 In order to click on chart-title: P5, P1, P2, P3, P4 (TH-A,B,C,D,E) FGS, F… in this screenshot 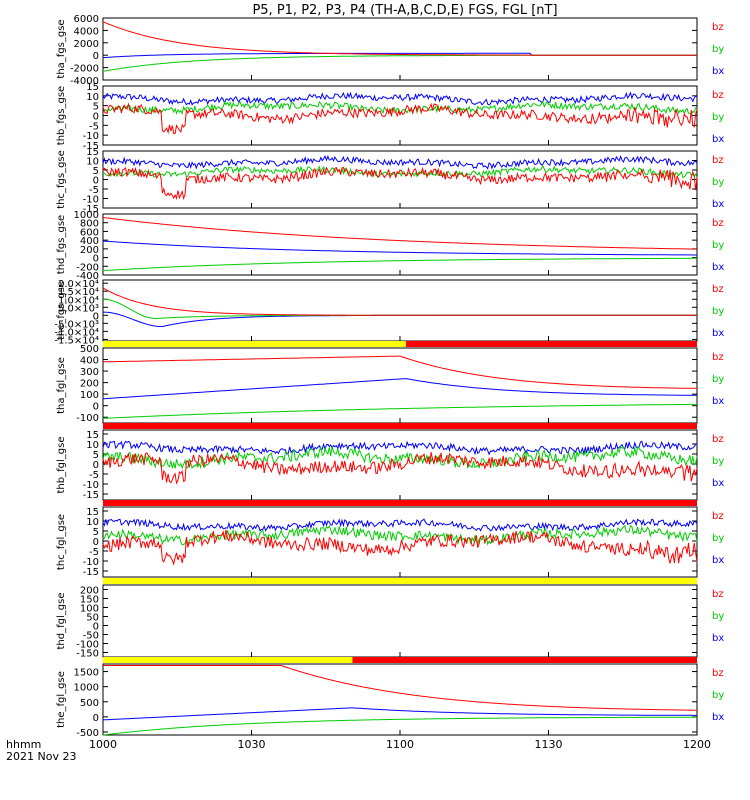, I will do `click(404, 10)`.